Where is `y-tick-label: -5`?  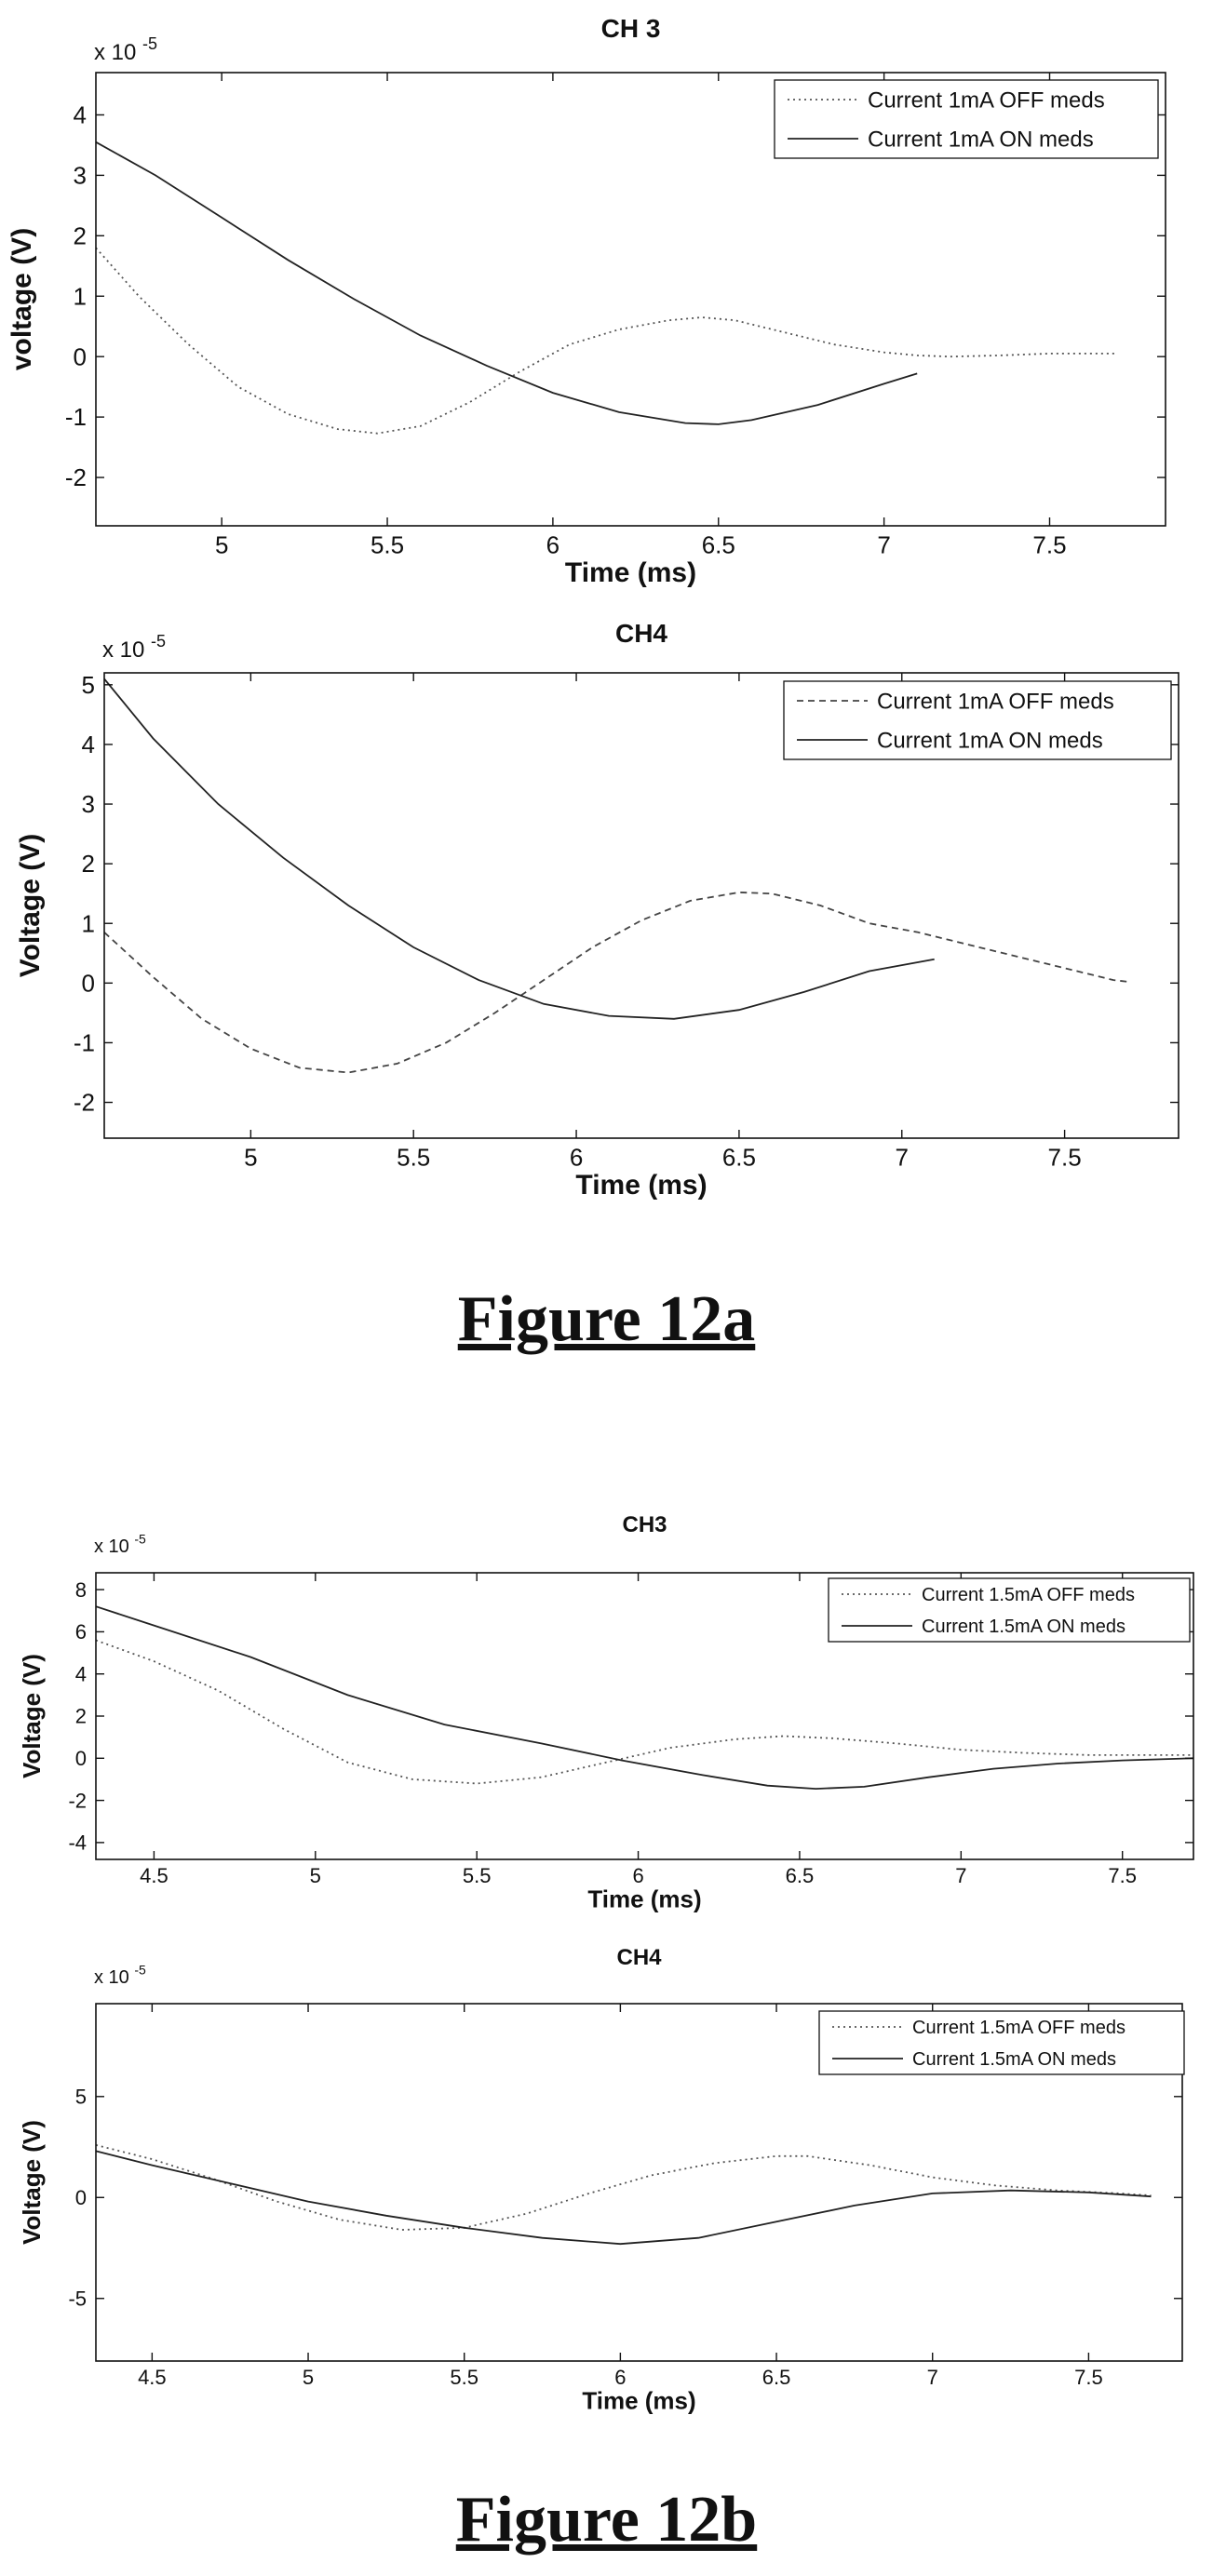 y-tick-label: -5 is located at coordinates (77, 2298).